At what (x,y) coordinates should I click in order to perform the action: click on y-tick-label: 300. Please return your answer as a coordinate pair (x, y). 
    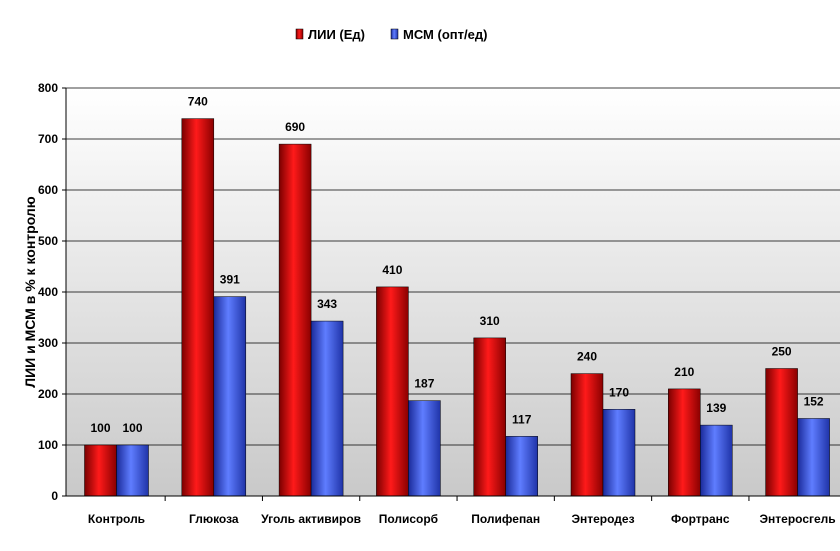
    Looking at the image, I should click on (48, 343).